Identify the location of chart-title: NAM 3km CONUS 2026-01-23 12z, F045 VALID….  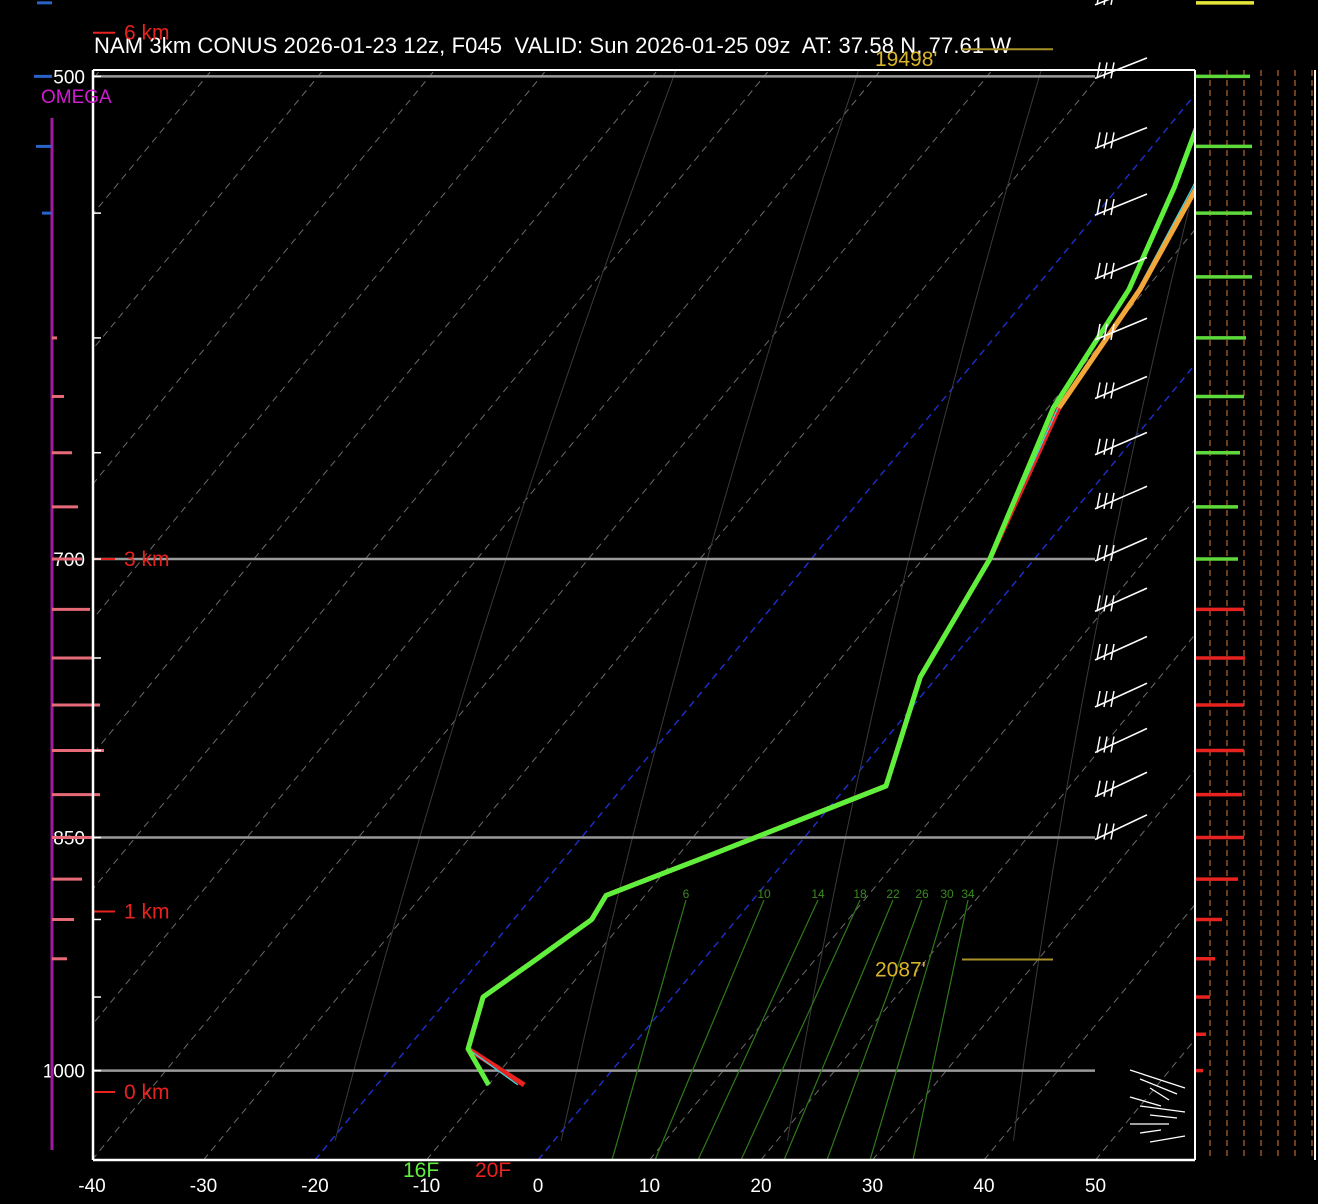
(553, 45).